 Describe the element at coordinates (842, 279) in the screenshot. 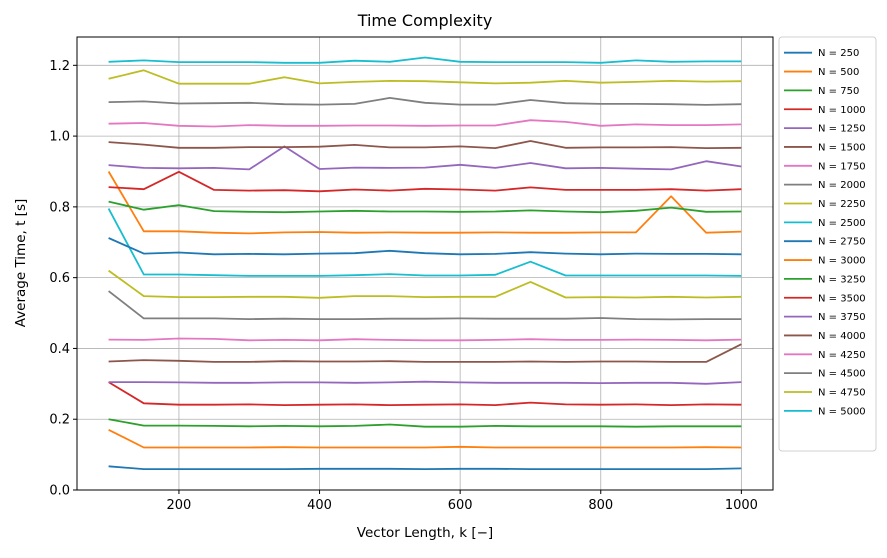

I see `legend-label: N = 3250` at that location.